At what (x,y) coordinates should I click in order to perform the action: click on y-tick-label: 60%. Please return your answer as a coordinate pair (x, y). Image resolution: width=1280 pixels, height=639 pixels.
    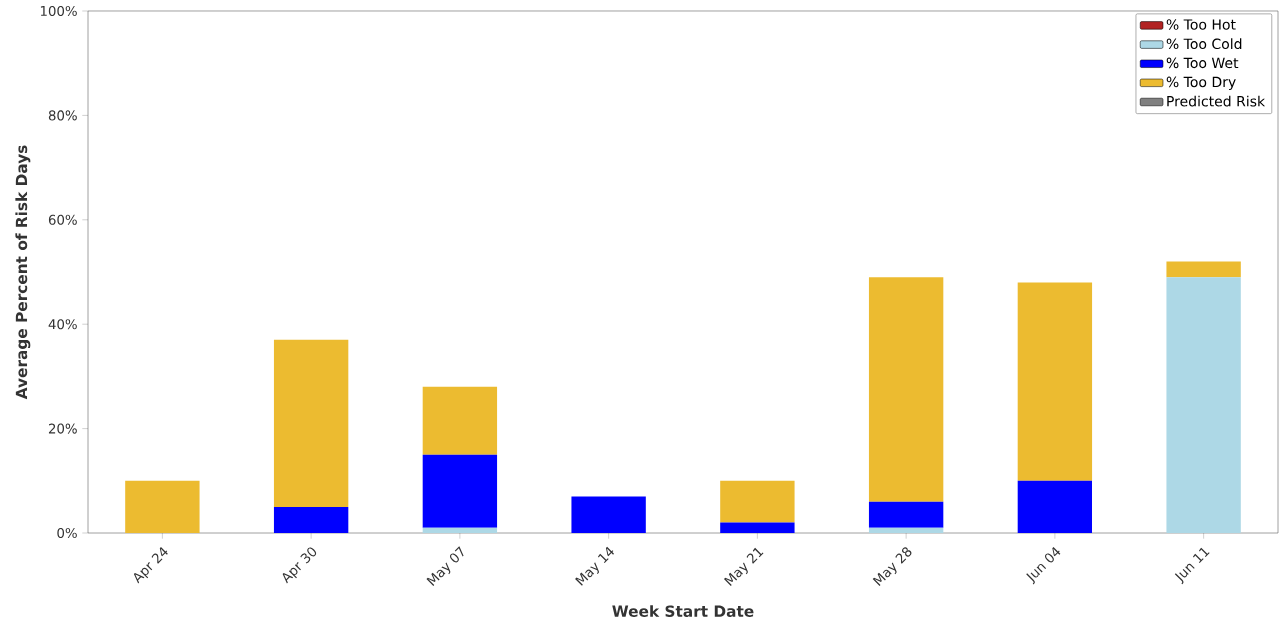
    Looking at the image, I should click on (62, 219).